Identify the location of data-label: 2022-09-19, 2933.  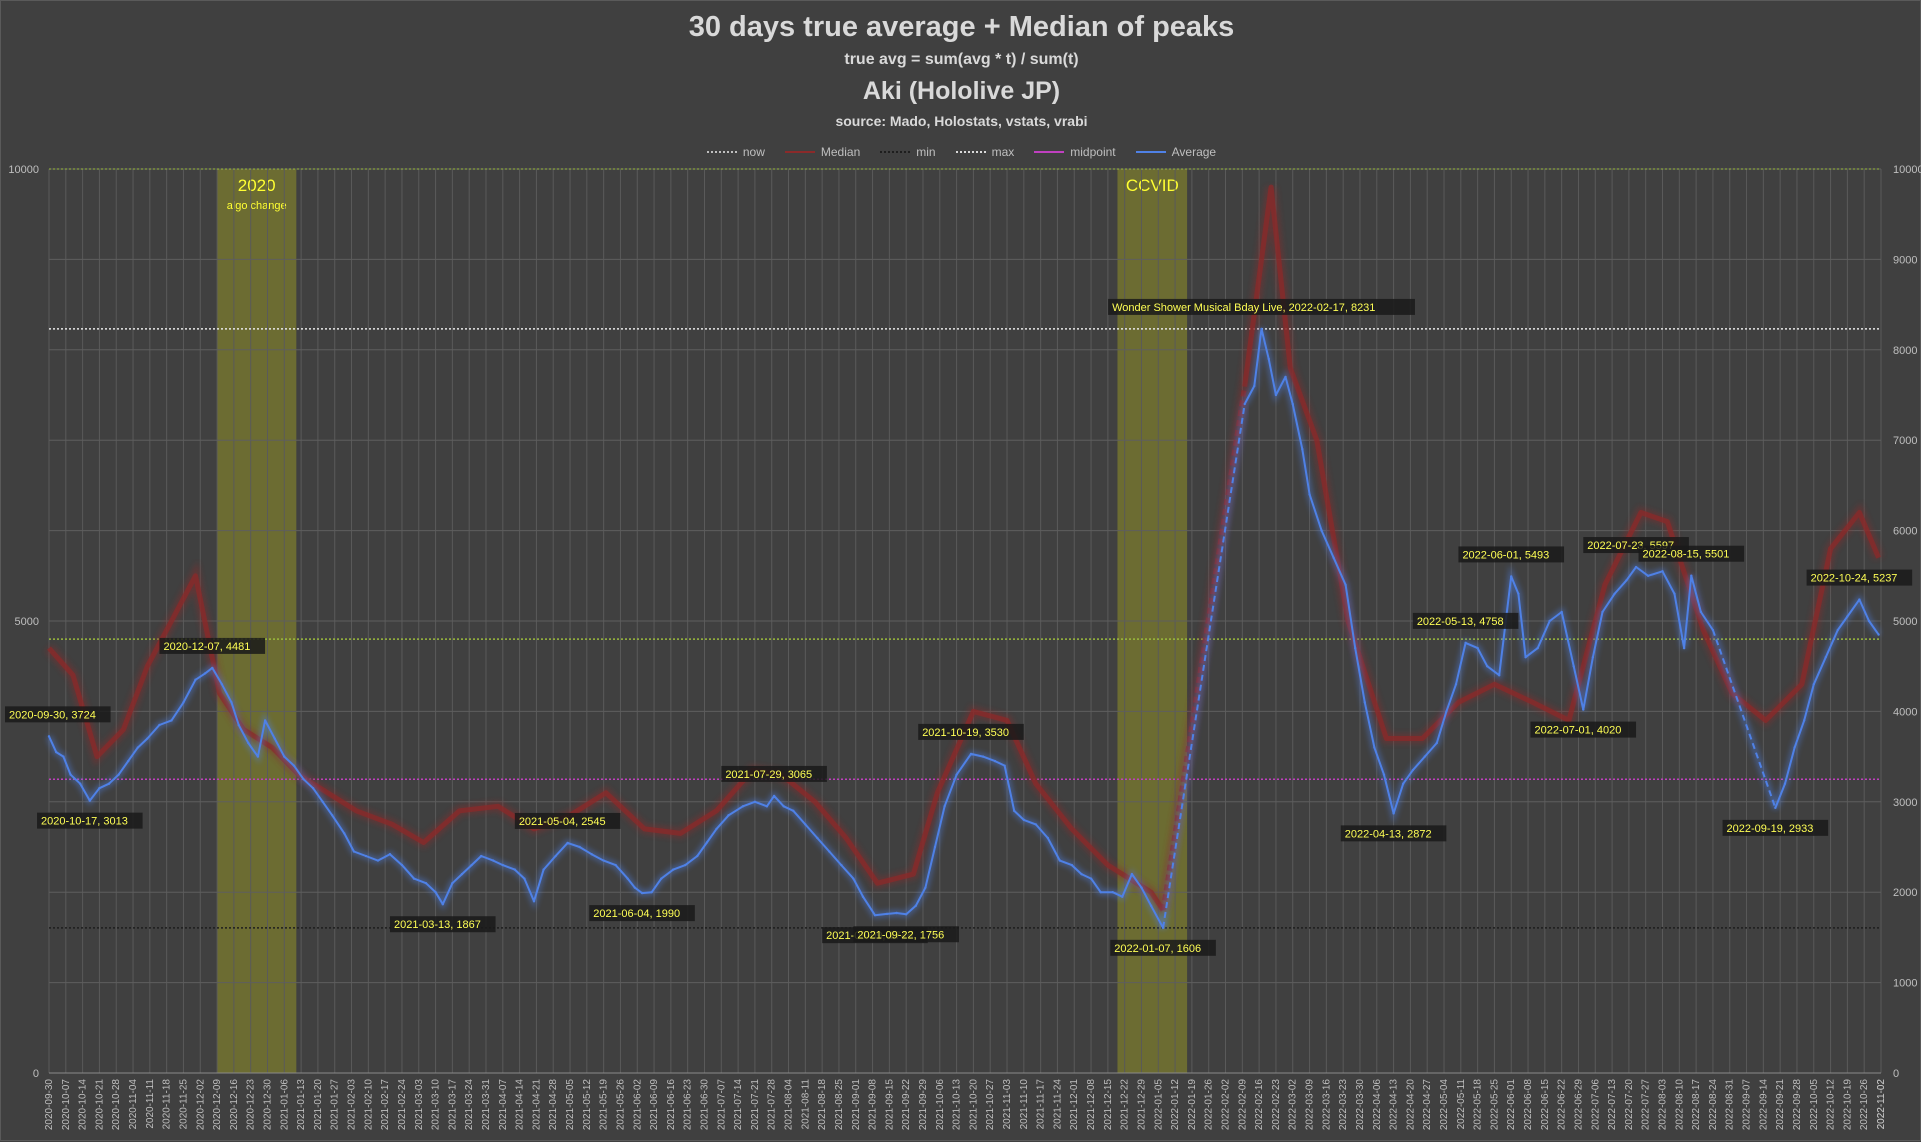
(1775, 827).